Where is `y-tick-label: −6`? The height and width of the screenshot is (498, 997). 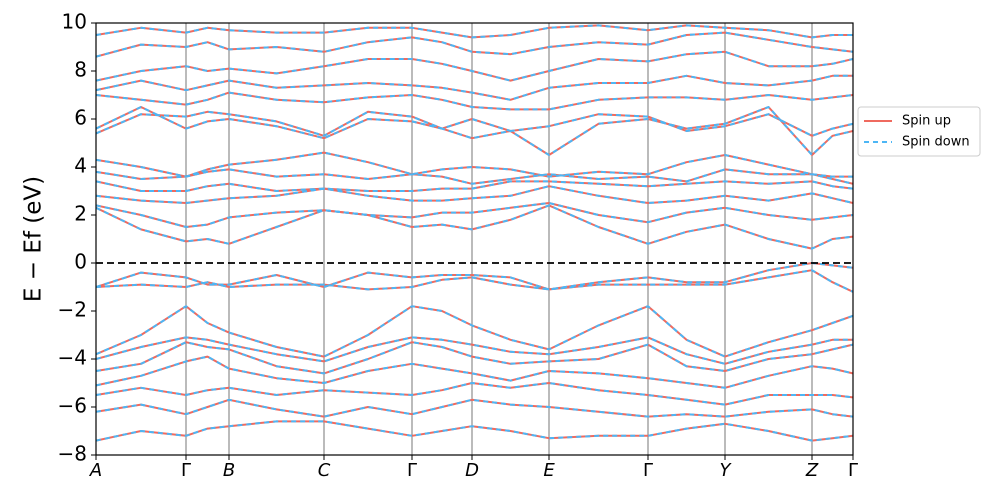
y-tick-label: −6 is located at coordinates (72, 406).